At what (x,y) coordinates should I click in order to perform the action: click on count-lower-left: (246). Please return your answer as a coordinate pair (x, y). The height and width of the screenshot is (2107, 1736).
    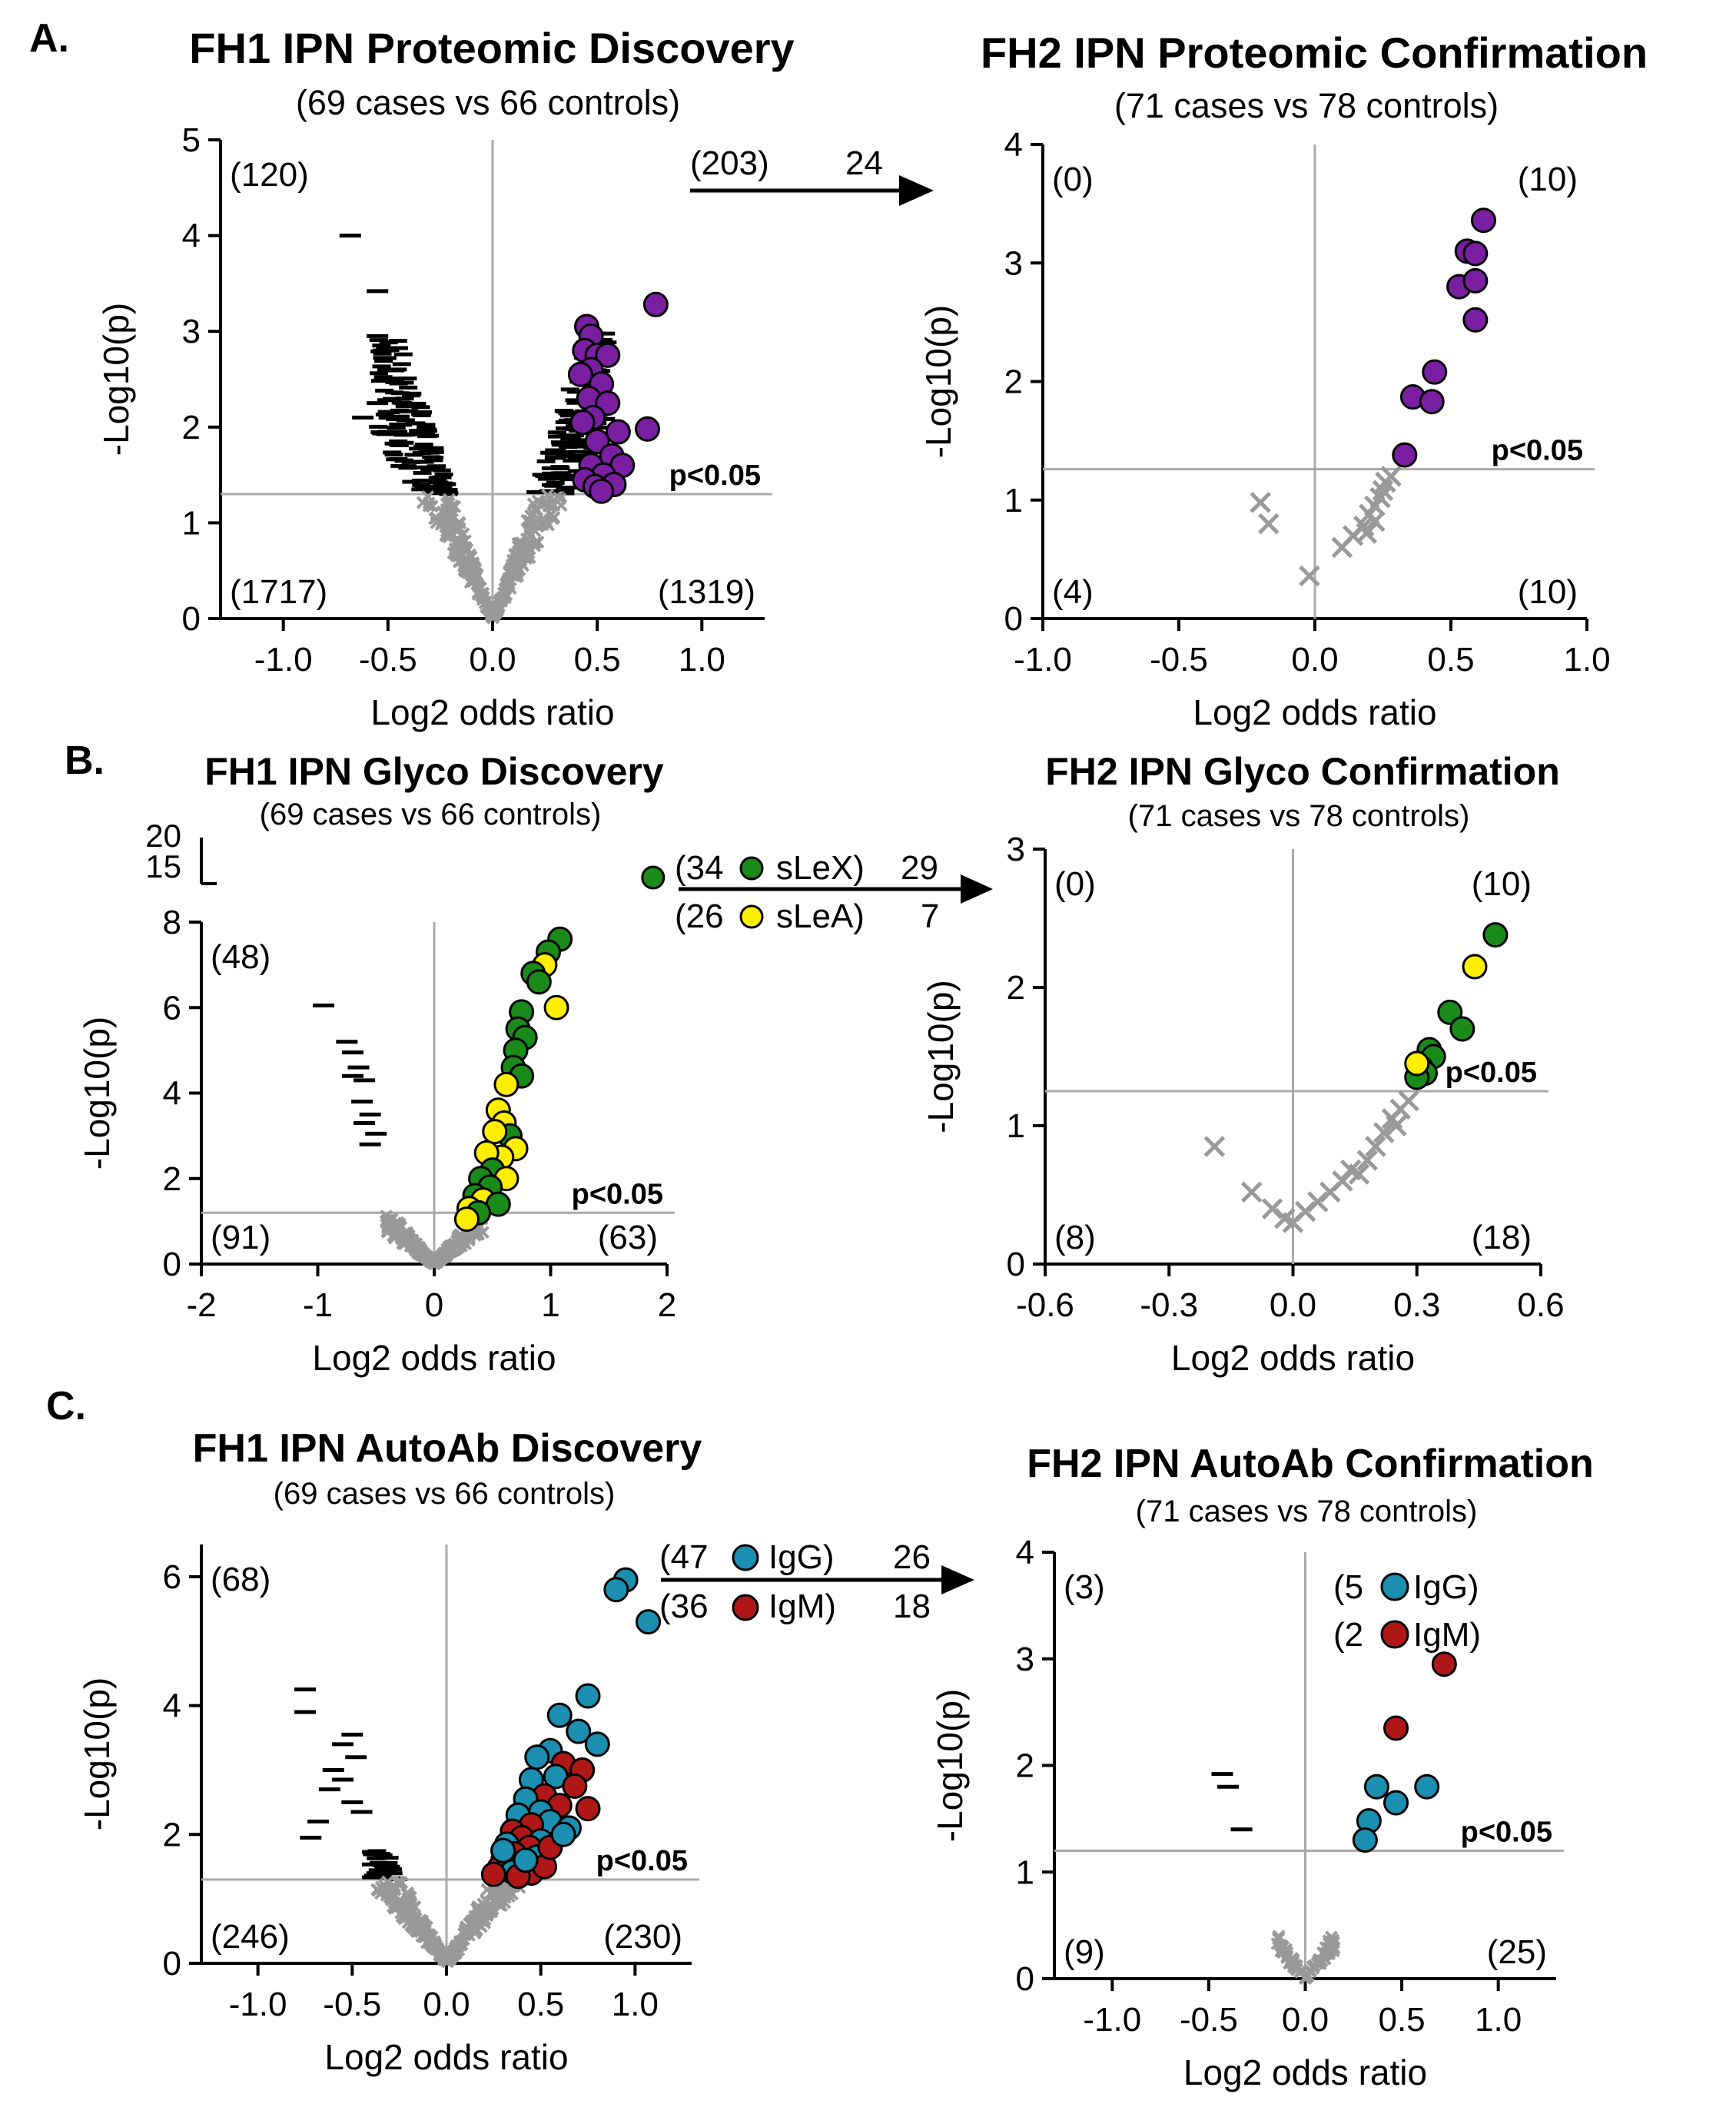
    Looking at the image, I should click on (251, 1937).